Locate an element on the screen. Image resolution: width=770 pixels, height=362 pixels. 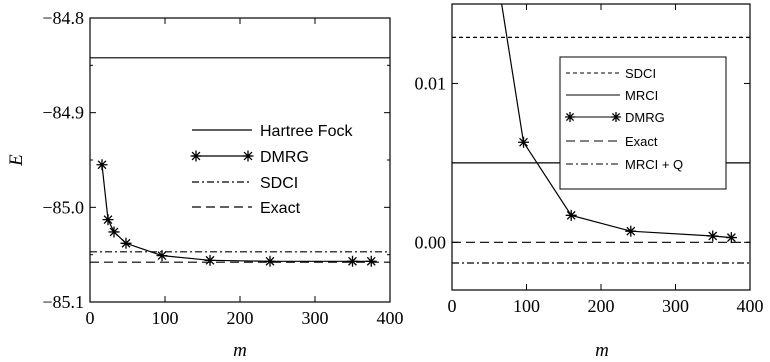
left-y-tick-label: −84.8 is located at coordinates (63, 18).